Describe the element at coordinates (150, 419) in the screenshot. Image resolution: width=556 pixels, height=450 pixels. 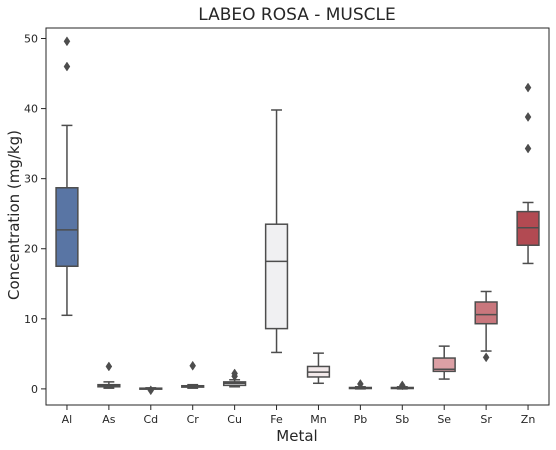
I see `x-tick-label: Cd` at that location.